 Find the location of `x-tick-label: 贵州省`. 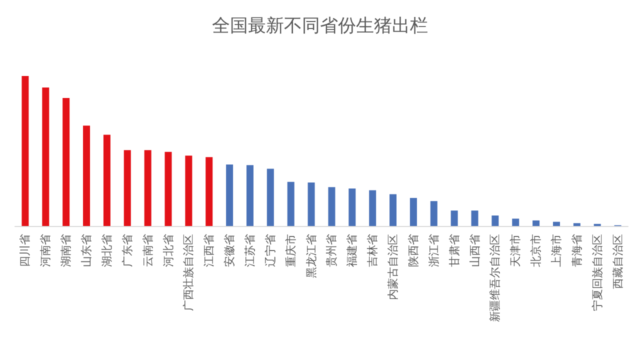

x-tick-label: 贵州省 is located at coordinates (331, 250).